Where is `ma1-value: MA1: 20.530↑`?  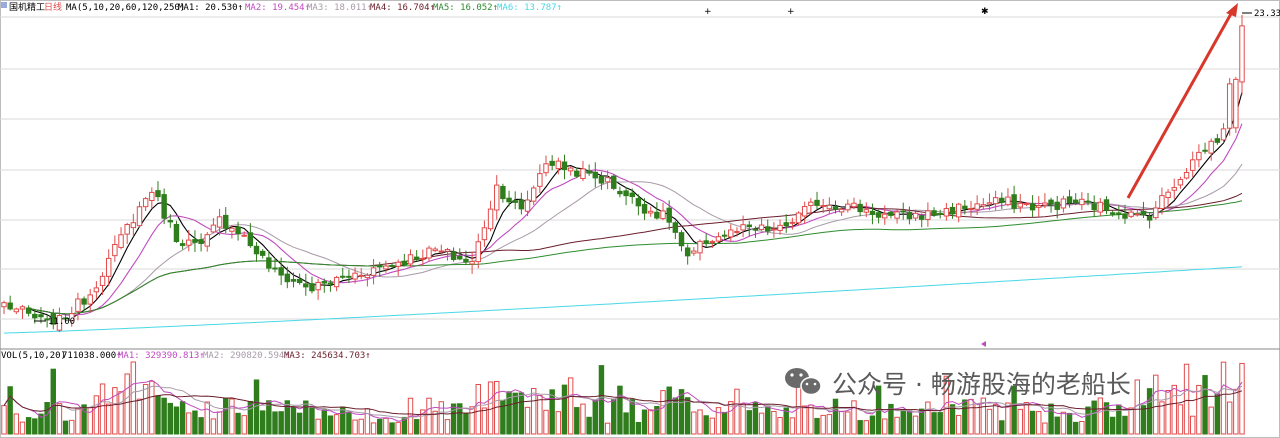
ma1-value: MA1: 20.530↑ is located at coordinates (210, 8).